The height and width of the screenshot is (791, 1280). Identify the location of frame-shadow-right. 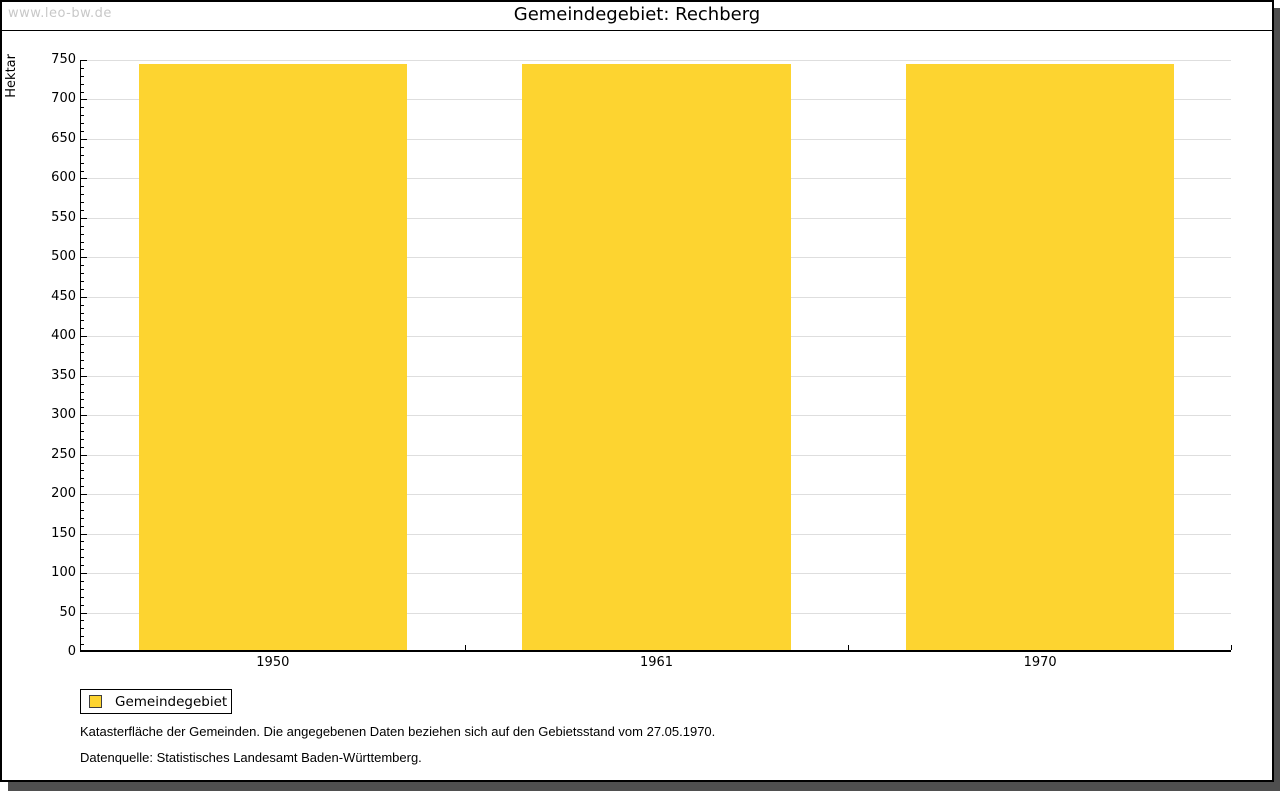
(1277, 399).